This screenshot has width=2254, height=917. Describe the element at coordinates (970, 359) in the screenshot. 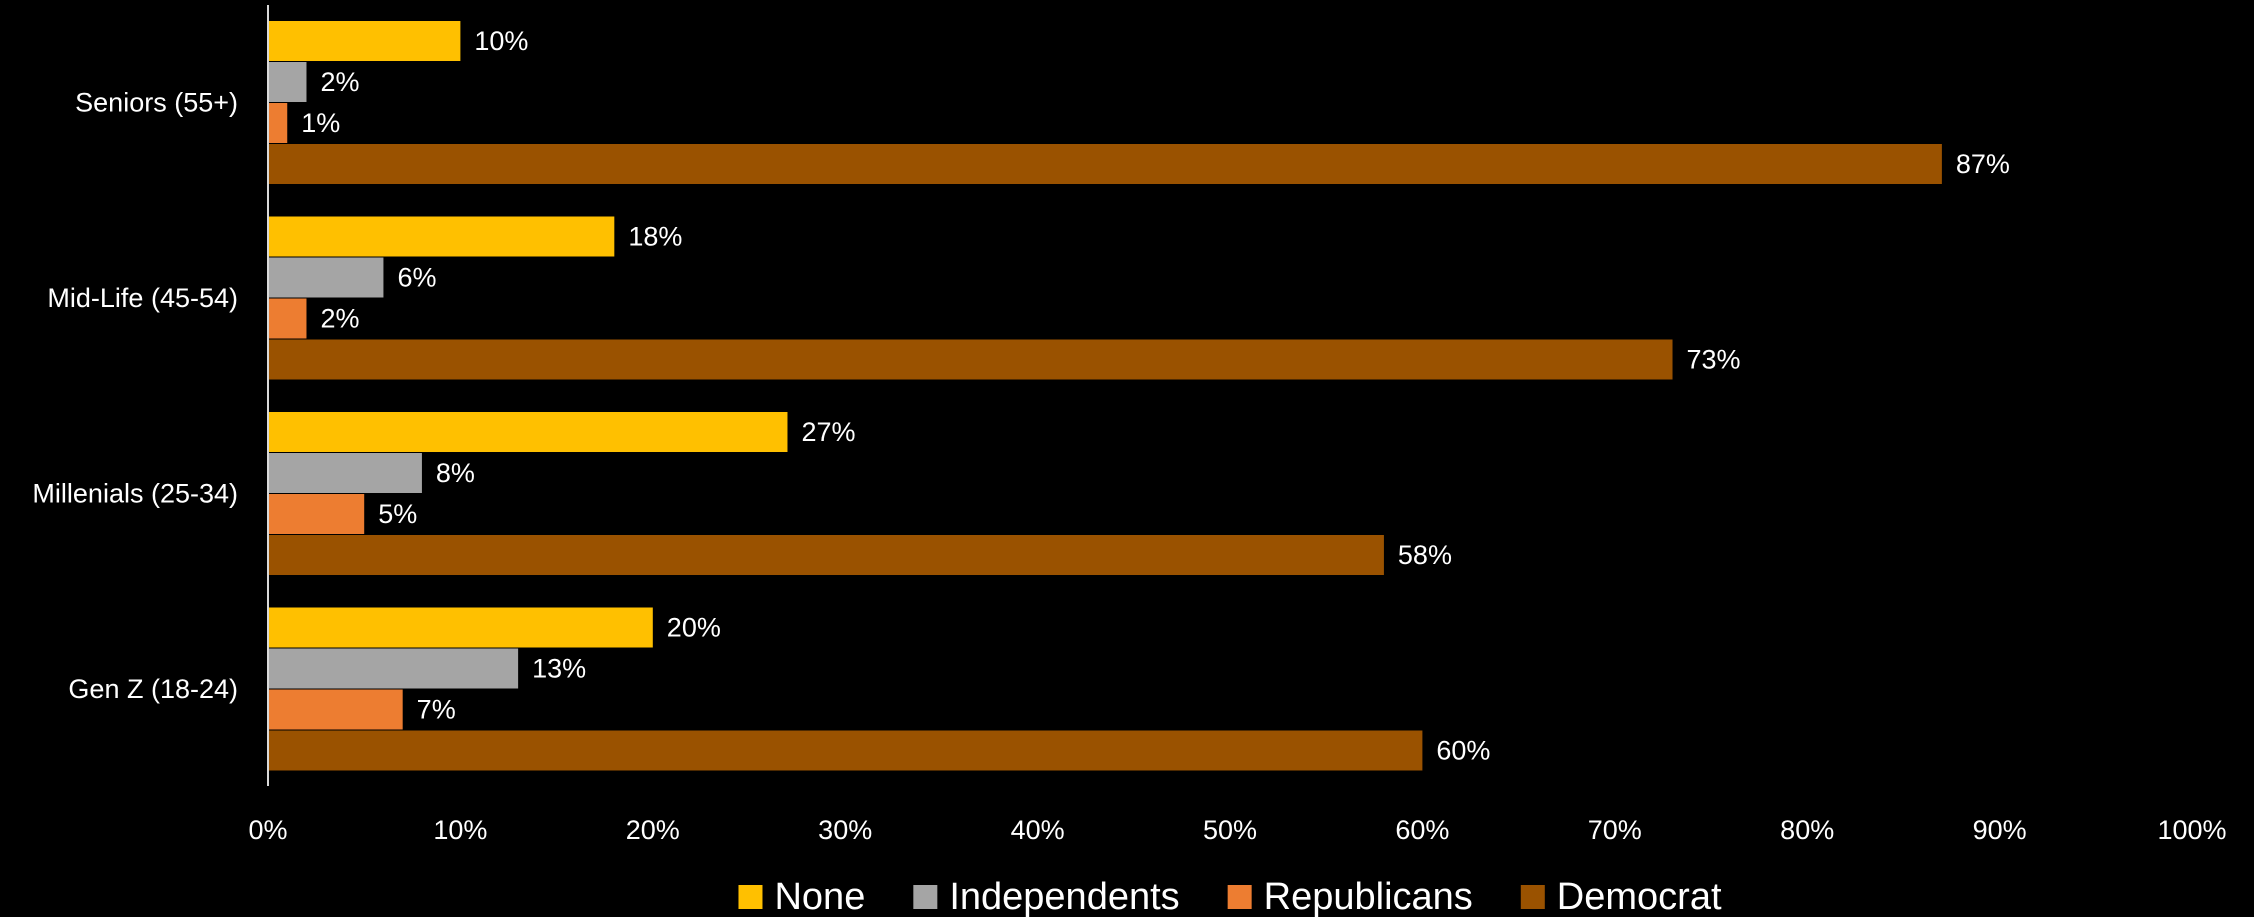

I see `bar-mid-life-45-54-democrat` at that location.